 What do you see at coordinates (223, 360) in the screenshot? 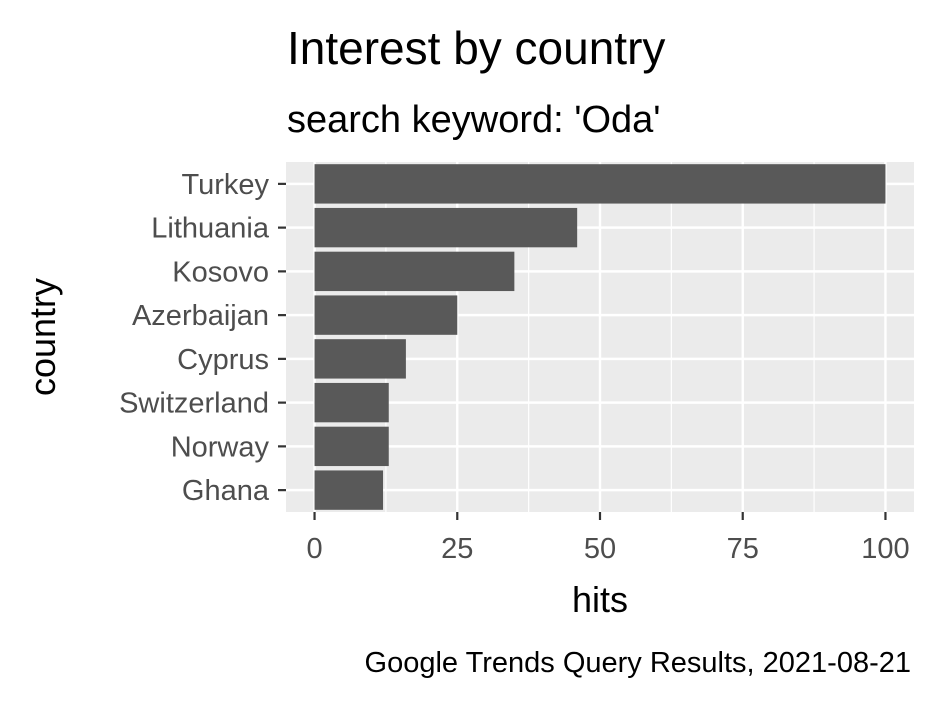
I see `y-tick-label: Cyprus` at bounding box center [223, 360].